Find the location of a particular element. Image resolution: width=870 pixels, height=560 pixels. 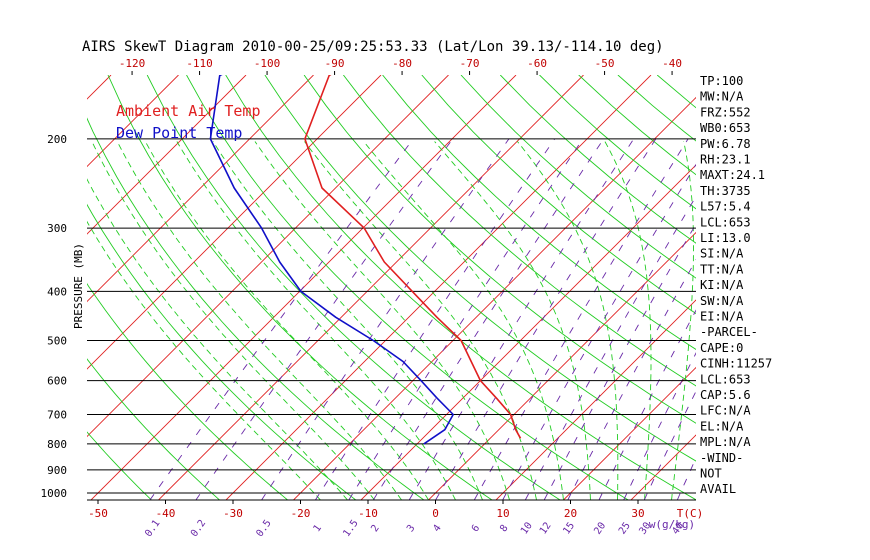

index-item: NOT is located at coordinates (711, 474).